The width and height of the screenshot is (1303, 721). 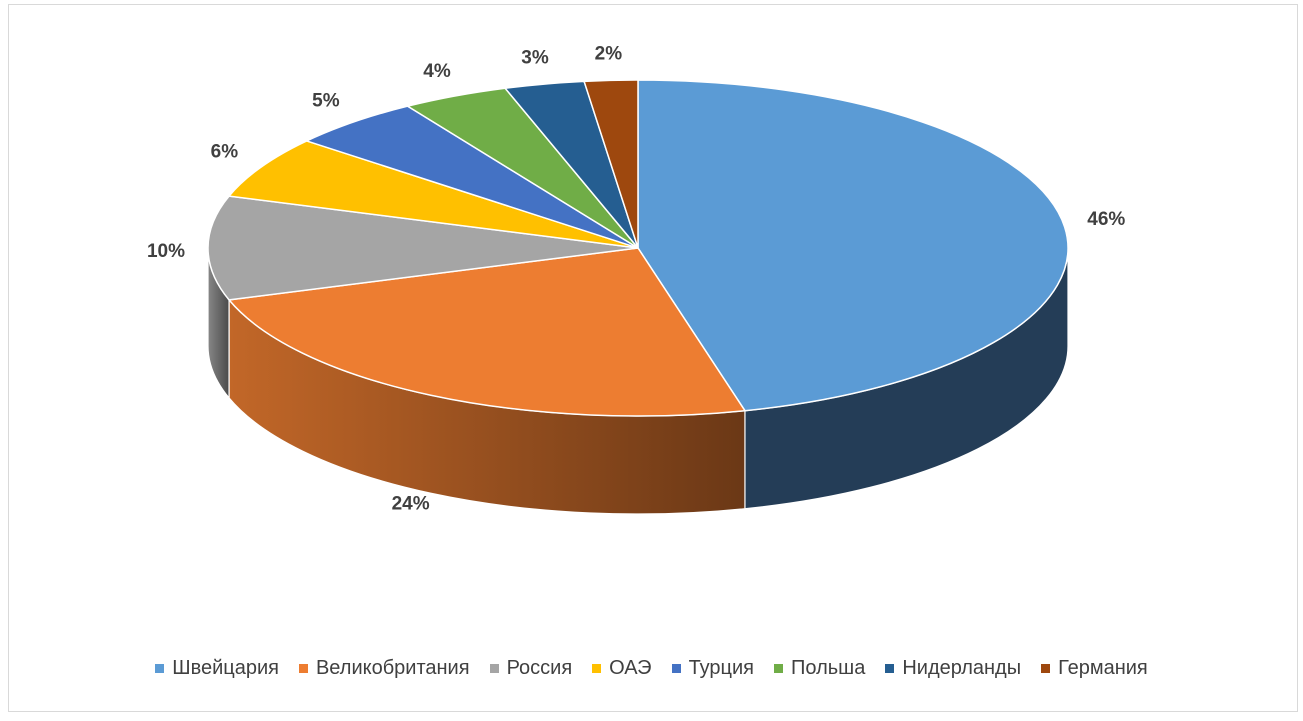 What do you see at coordinates (166, 251) in the screenshot?
I see `data-label-2: 10%` at bounding box center [166, 251].